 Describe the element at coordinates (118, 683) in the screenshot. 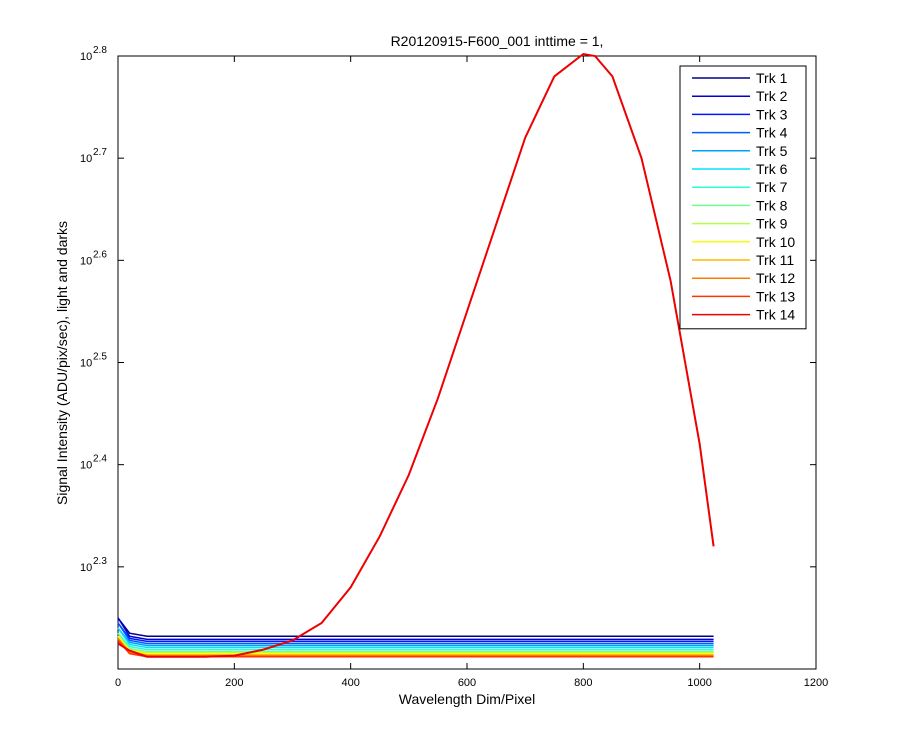

I see `x-tick-label: 0` at that location.